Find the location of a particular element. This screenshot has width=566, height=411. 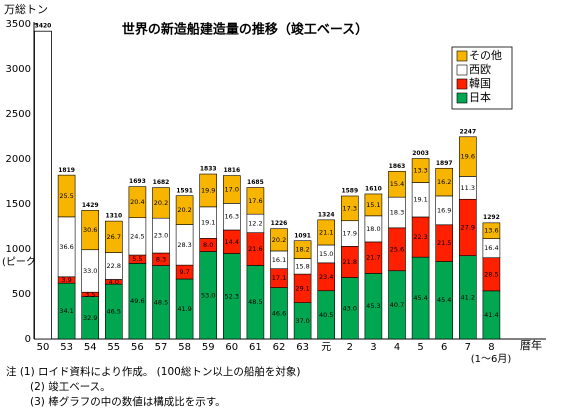

x-tick-label: 62 is located at coordinates (279, 347).